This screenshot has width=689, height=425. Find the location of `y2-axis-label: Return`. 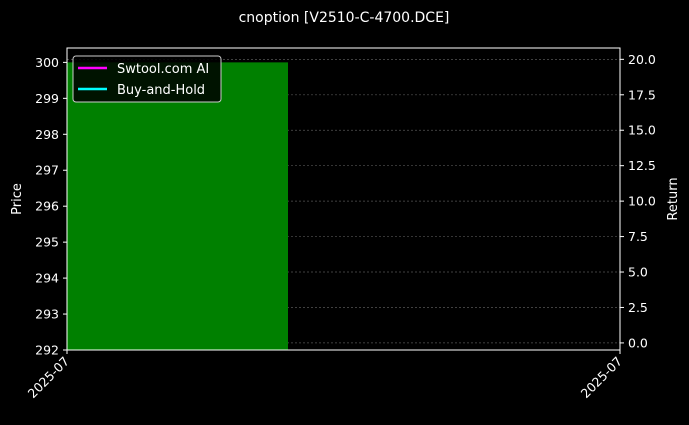

y2-axis-label: Return is located at coordinates (673, 198).